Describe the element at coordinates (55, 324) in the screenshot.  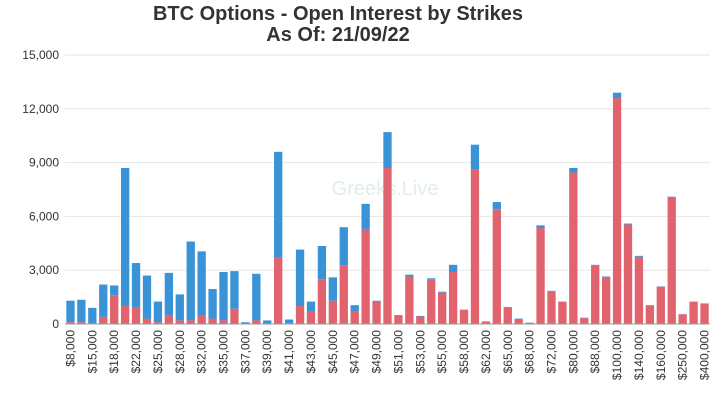
I see `y-tick-label: 0` at that location.